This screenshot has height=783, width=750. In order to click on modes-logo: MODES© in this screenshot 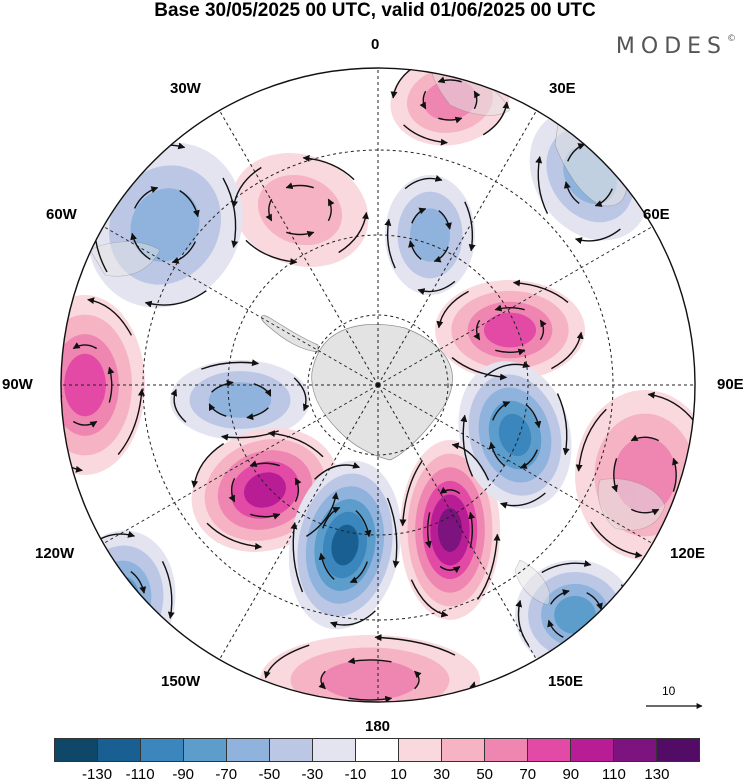, I will do `click(676, 46)`.